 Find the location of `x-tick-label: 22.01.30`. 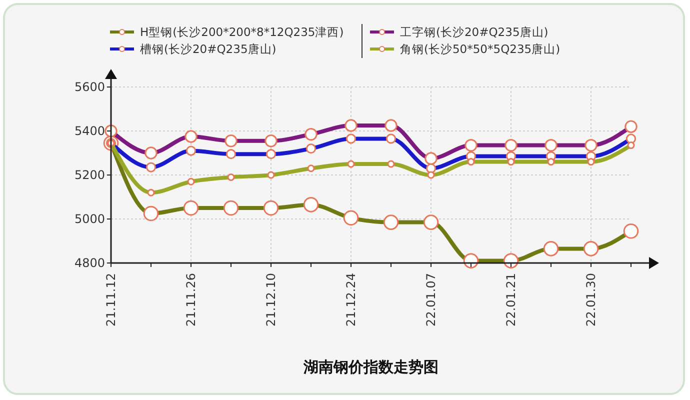

x-tick-label: 22.01.30 is located at coordinates (591, 299).